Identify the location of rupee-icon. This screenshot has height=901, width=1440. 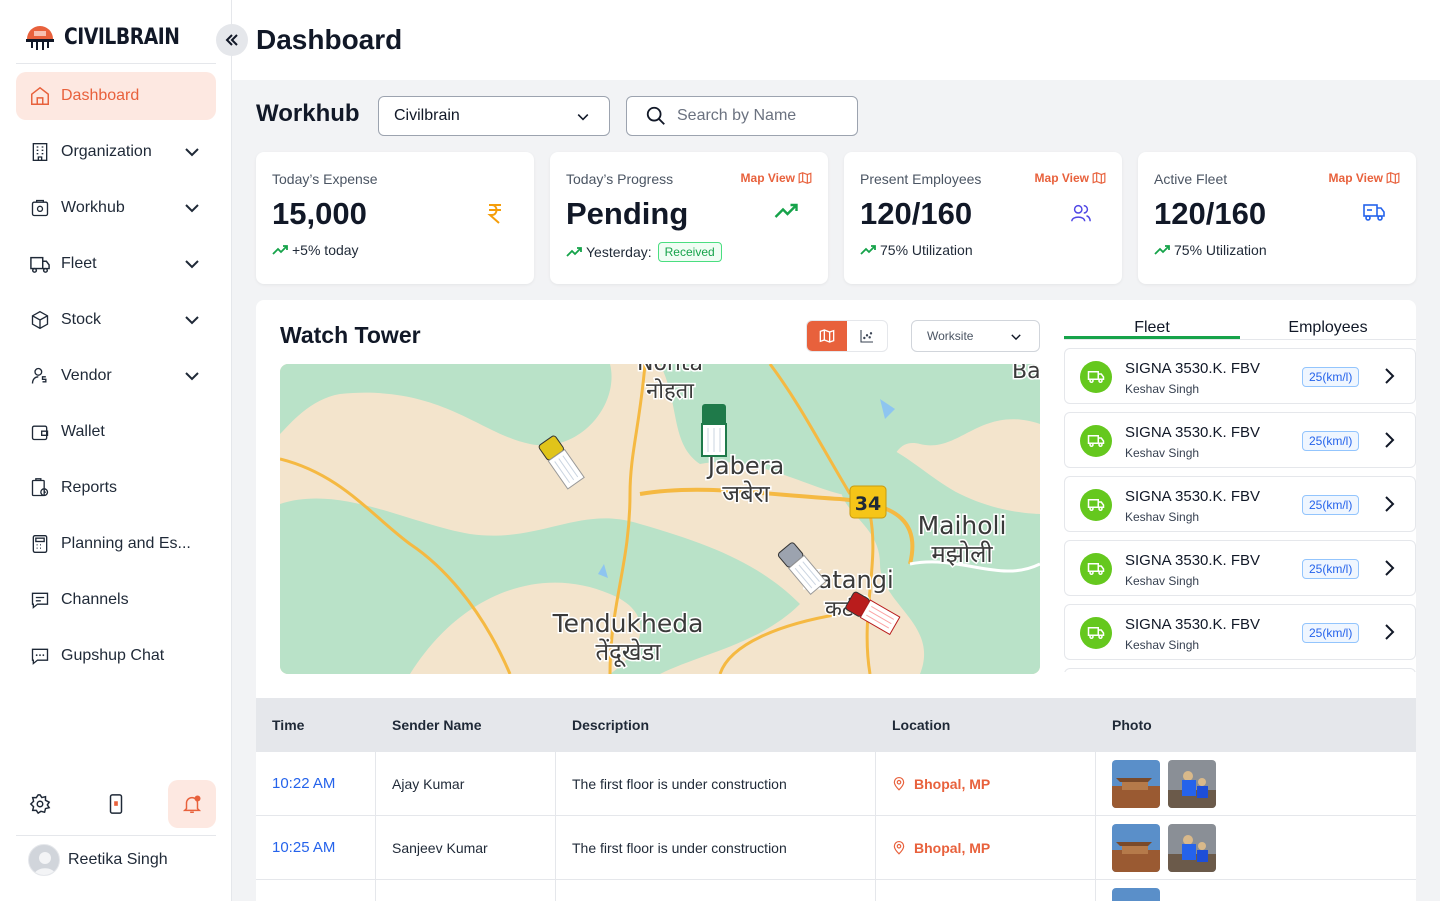
(495, 213).